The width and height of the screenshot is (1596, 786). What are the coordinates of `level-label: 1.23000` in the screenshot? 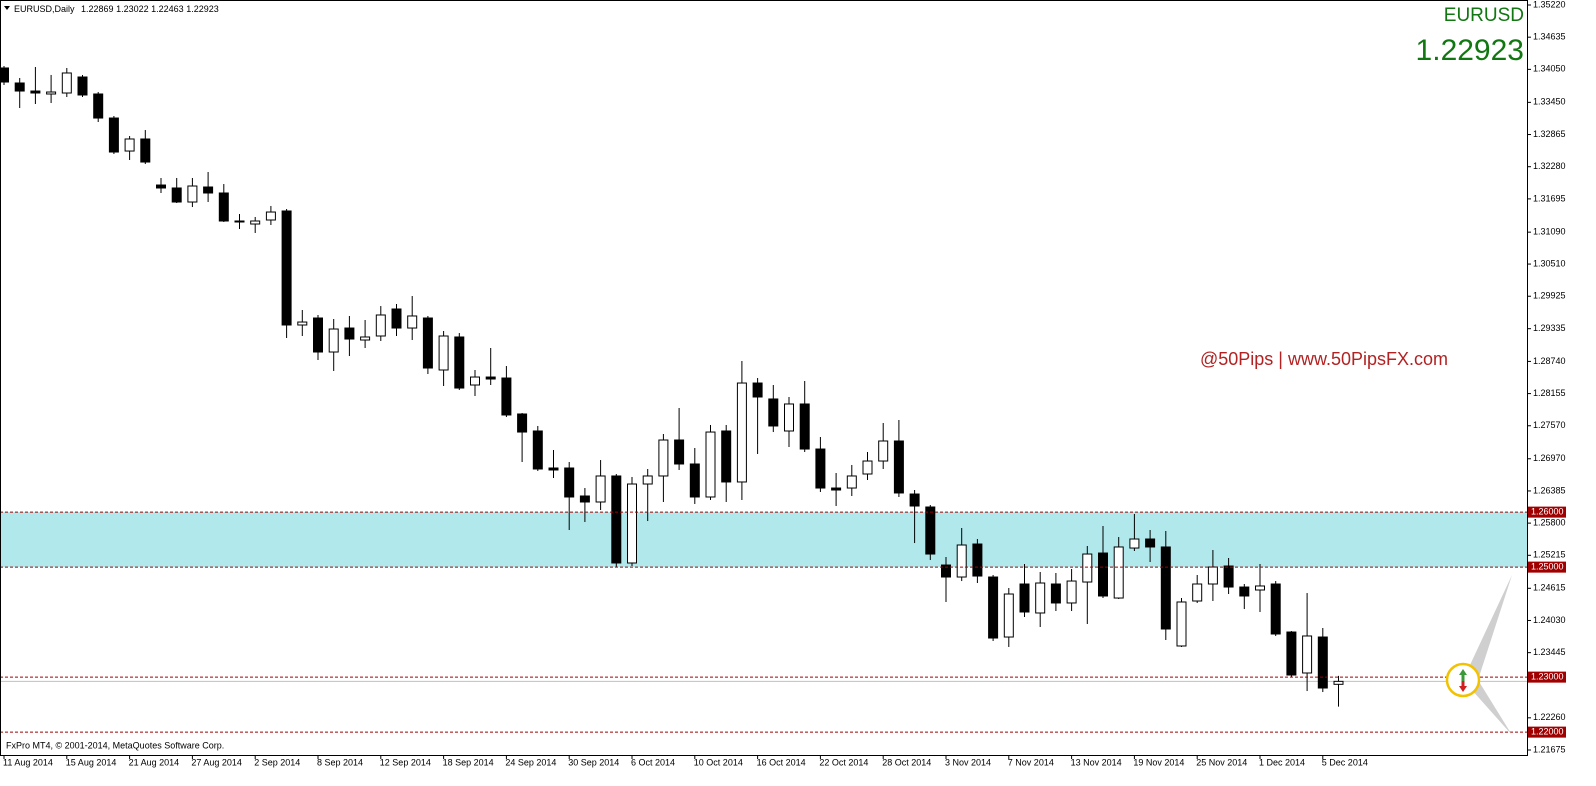 It's located at (1547, 676).